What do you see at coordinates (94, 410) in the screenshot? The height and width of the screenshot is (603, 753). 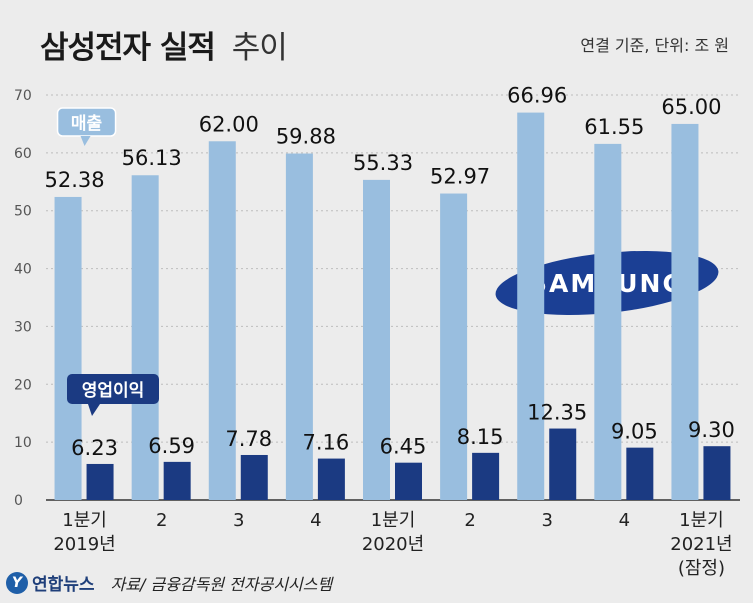 I see `legend-operating-profit-pointer` at bounding box center [94, 410].